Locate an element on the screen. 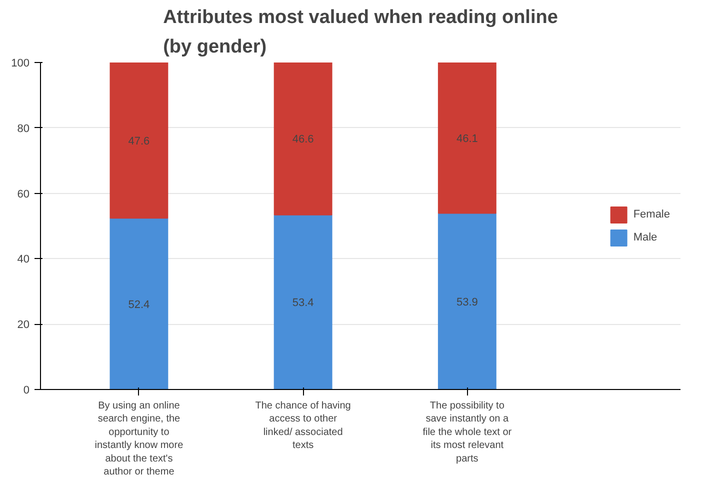 The width and height of the screenshot is (713, 489). x-tick-label: The chance of having access to other linked/ associated texts is located at coordinates (303, 426).